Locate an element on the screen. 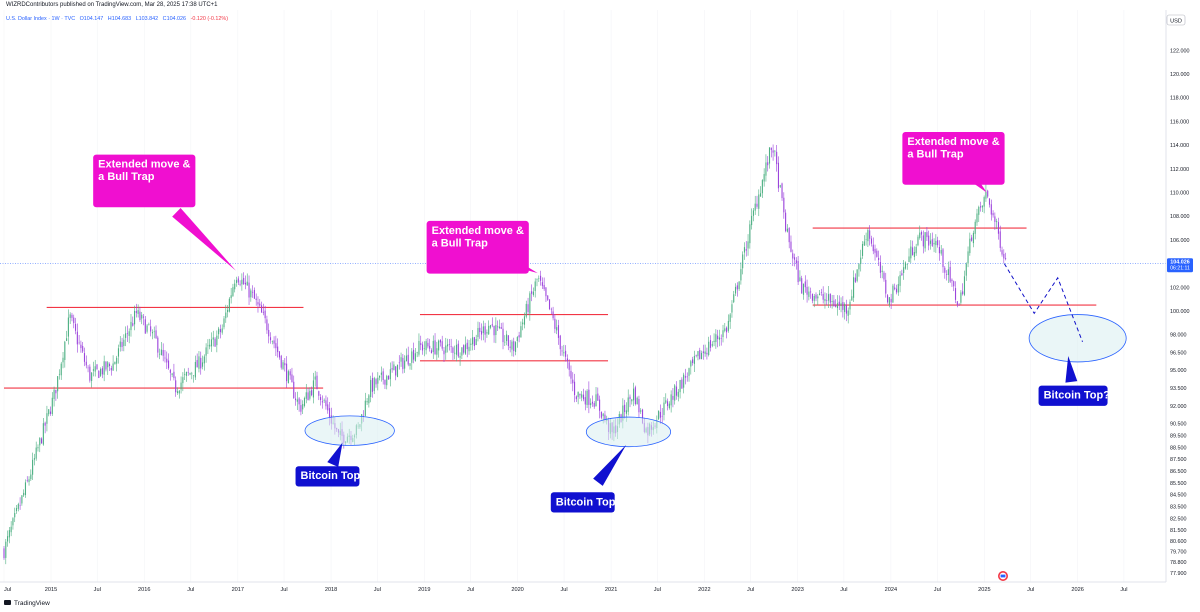  x-tick-label: 2020 is located at coordinates (517, 590).